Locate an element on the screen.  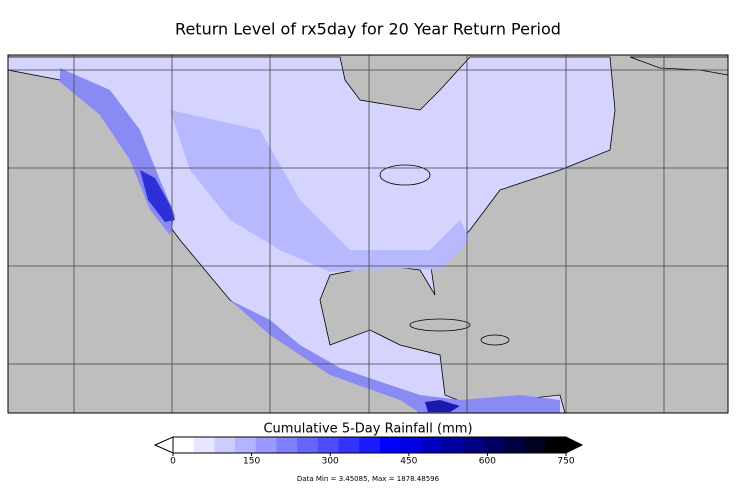
data-range-note: Data Min = 3.45085, Max = 1878.48596 is located at coordinates (368, 479).